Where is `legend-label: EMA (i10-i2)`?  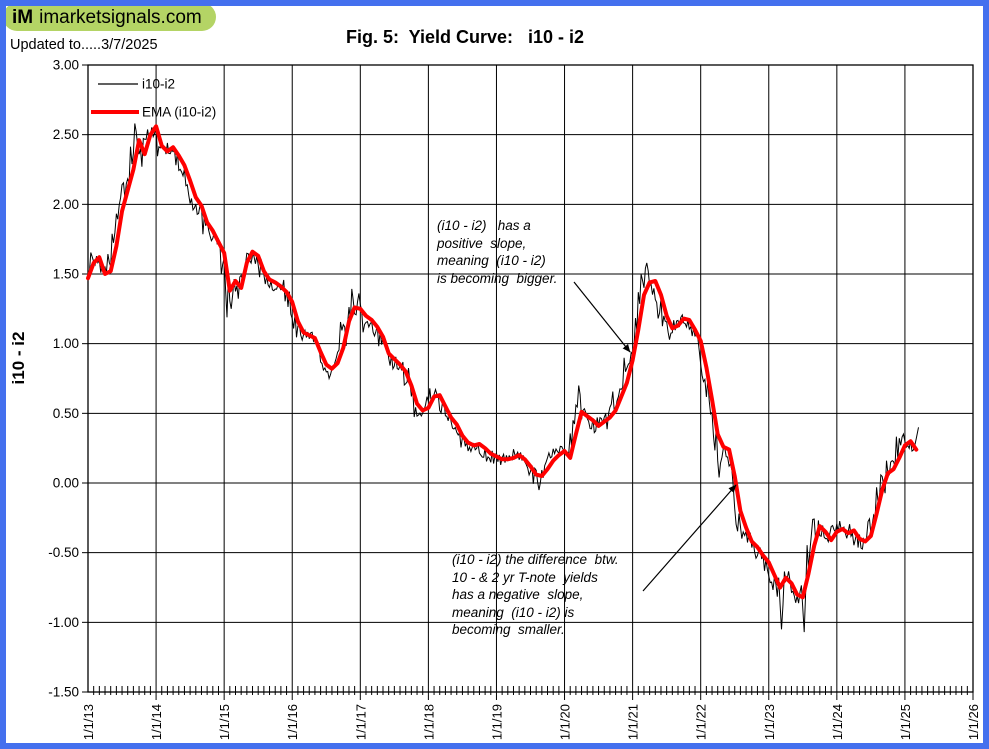
legend-label: EMA (i10-i2) is located at coordinates (179, 112).